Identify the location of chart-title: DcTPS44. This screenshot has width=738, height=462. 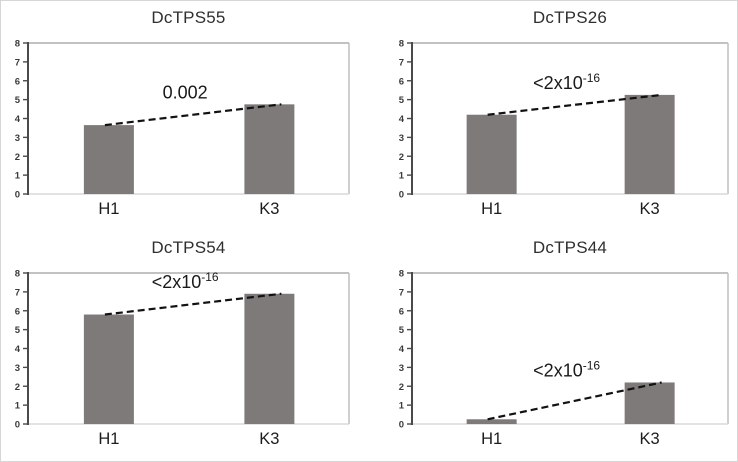
(570, 247).